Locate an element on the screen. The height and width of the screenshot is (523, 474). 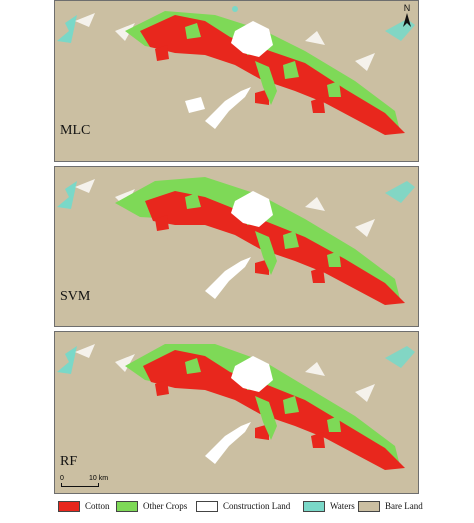
legend-label-cotton: Cotton is located at coordinates (97, 506).